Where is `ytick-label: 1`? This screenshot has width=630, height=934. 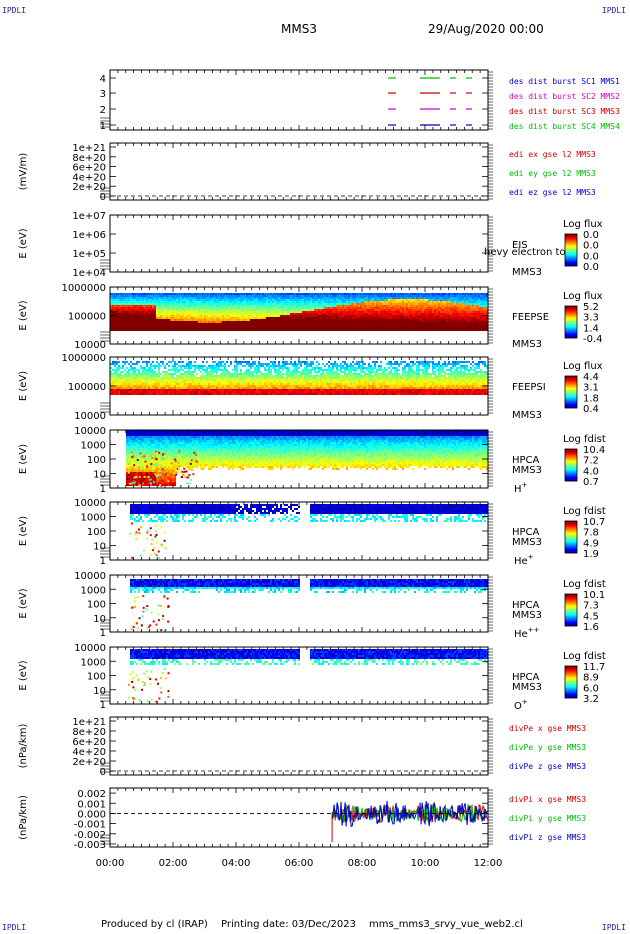 ytick-label: 1 is located at coordinates (103, 705).